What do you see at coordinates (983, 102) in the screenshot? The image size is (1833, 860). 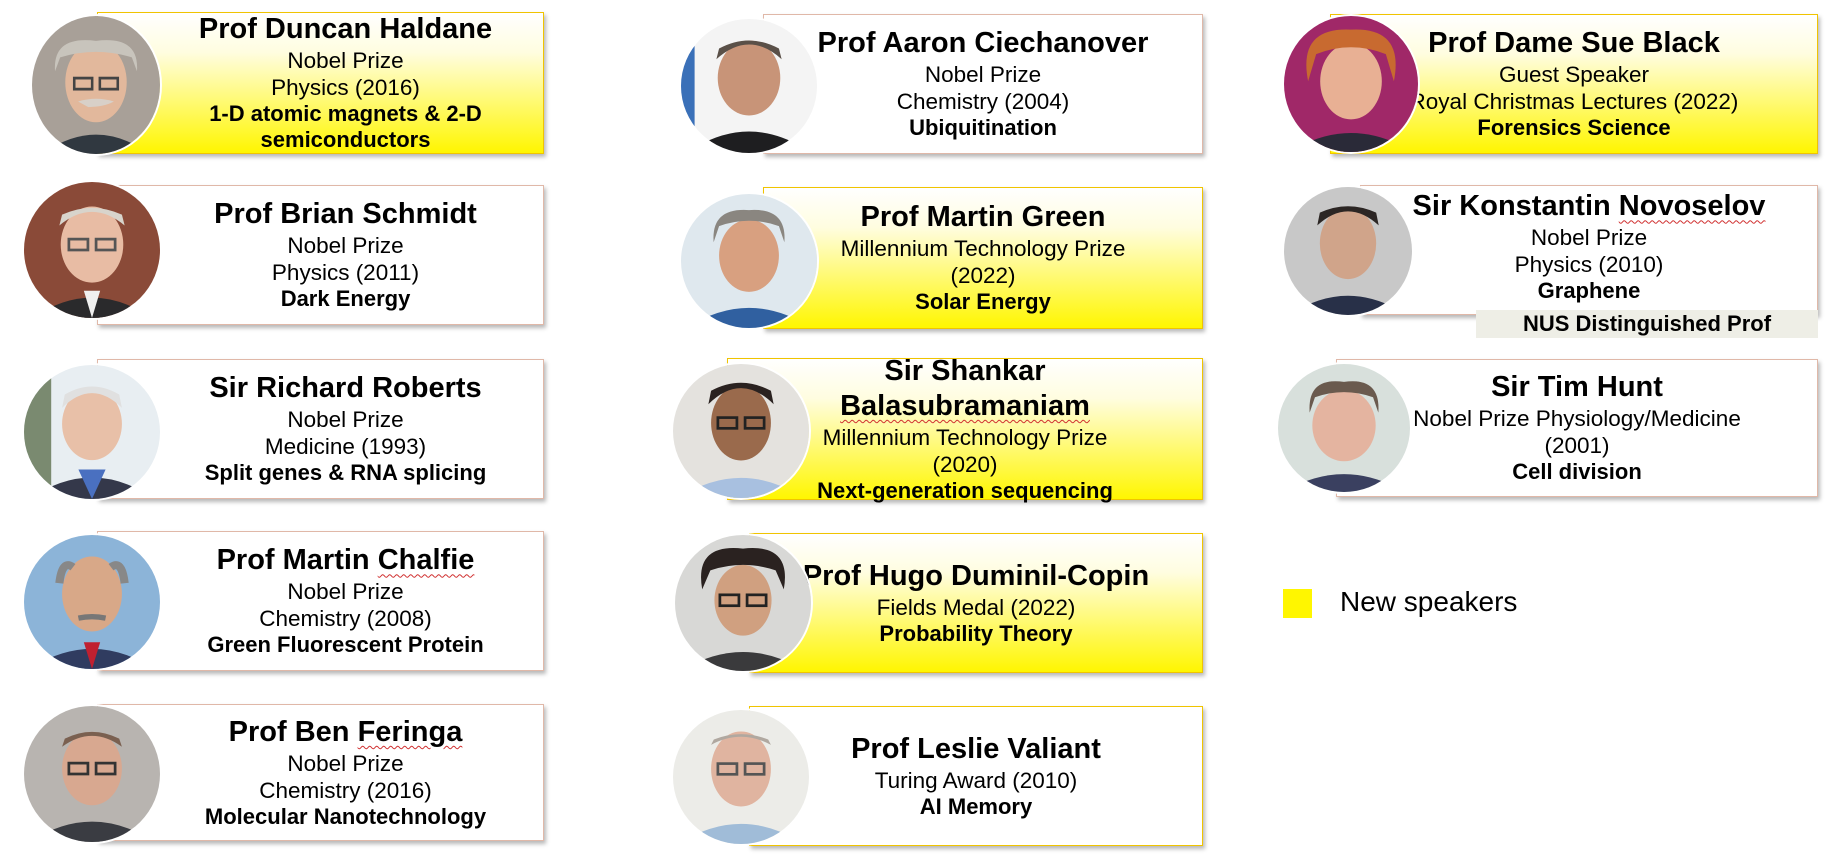 I see `speaker-award-detail: Chemistry (2004)` at bounding box center [983, 102].